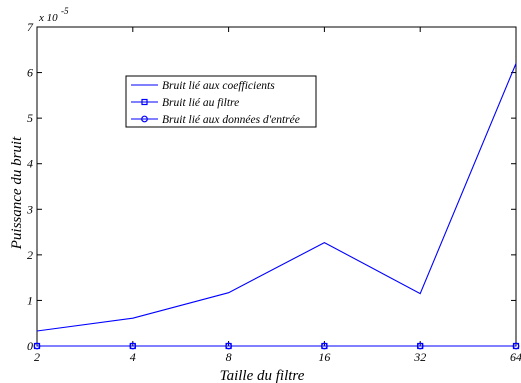 The width and height of the screenshot is (521, 383). I want to click on y-tick-label-5: 5, so click(30, 118).